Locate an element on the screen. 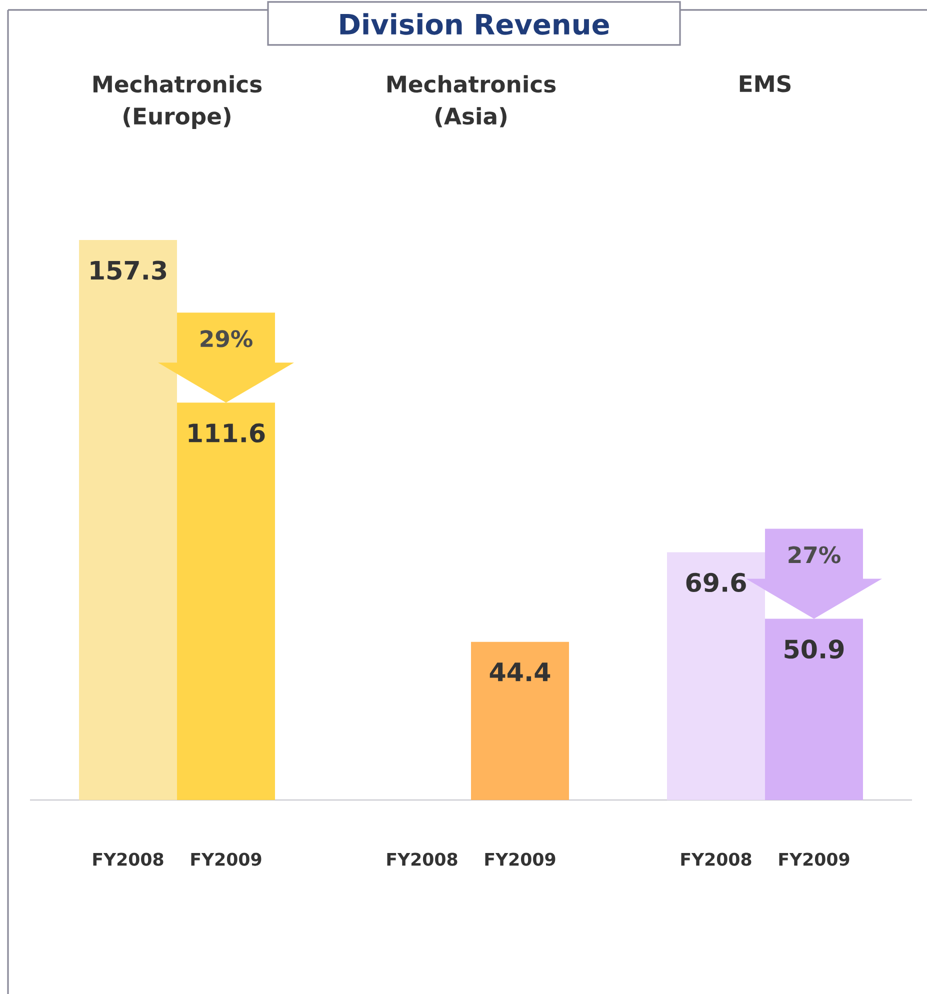 This screenshot has width=927, height=994. chart-title: Division Revenue is located at coordinates (474, 24).